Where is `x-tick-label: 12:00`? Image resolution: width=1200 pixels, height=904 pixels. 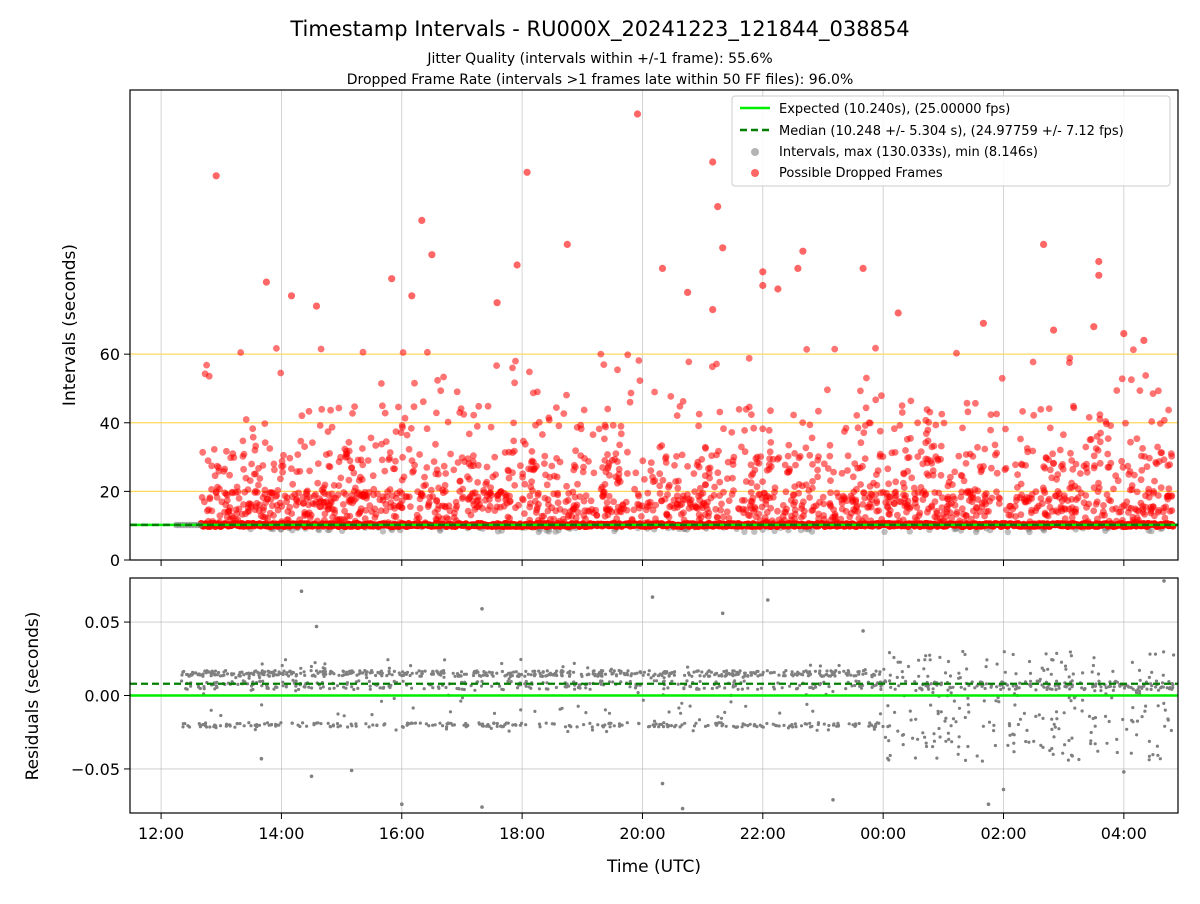 x-tick-label: 12:00 is located at coordinates (161, 833).